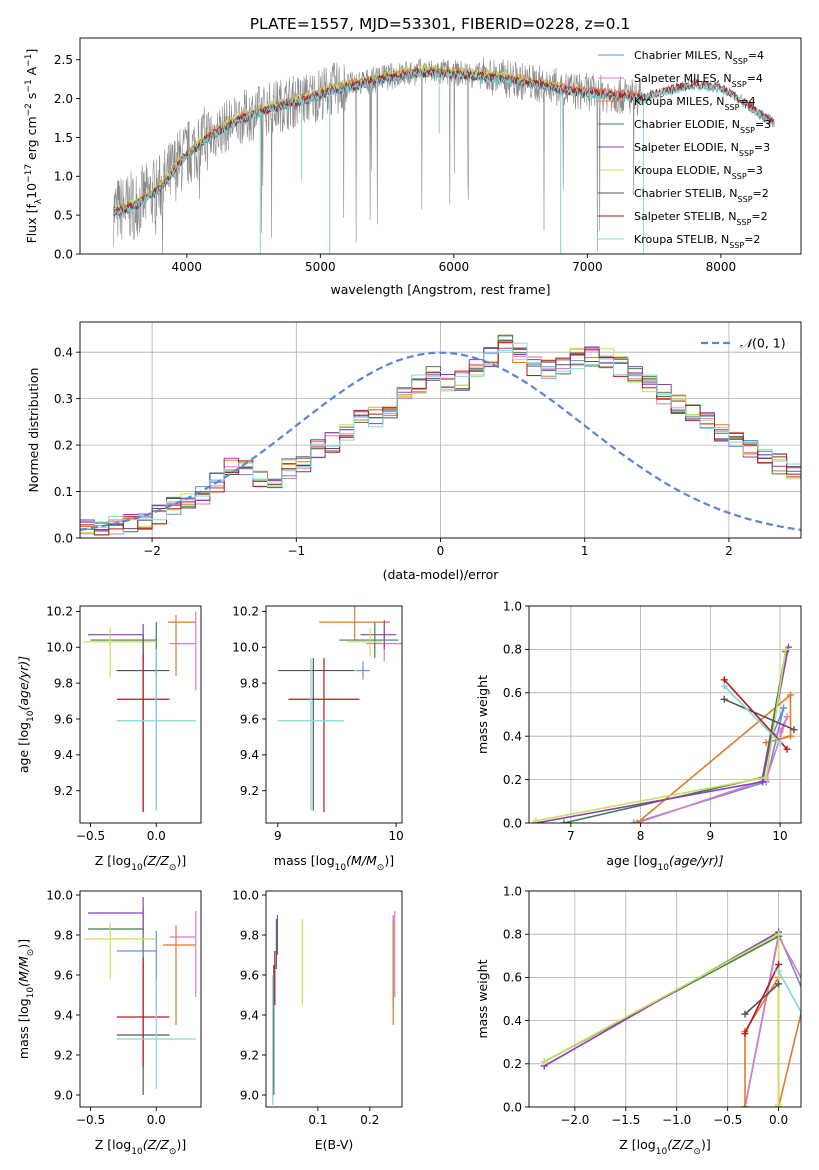  What do you see at coordinates (317, 1120) in the screenshot?
I see `mass-vs-EBV-xtick-label: 0.1` at bounding box center [317, 1120].